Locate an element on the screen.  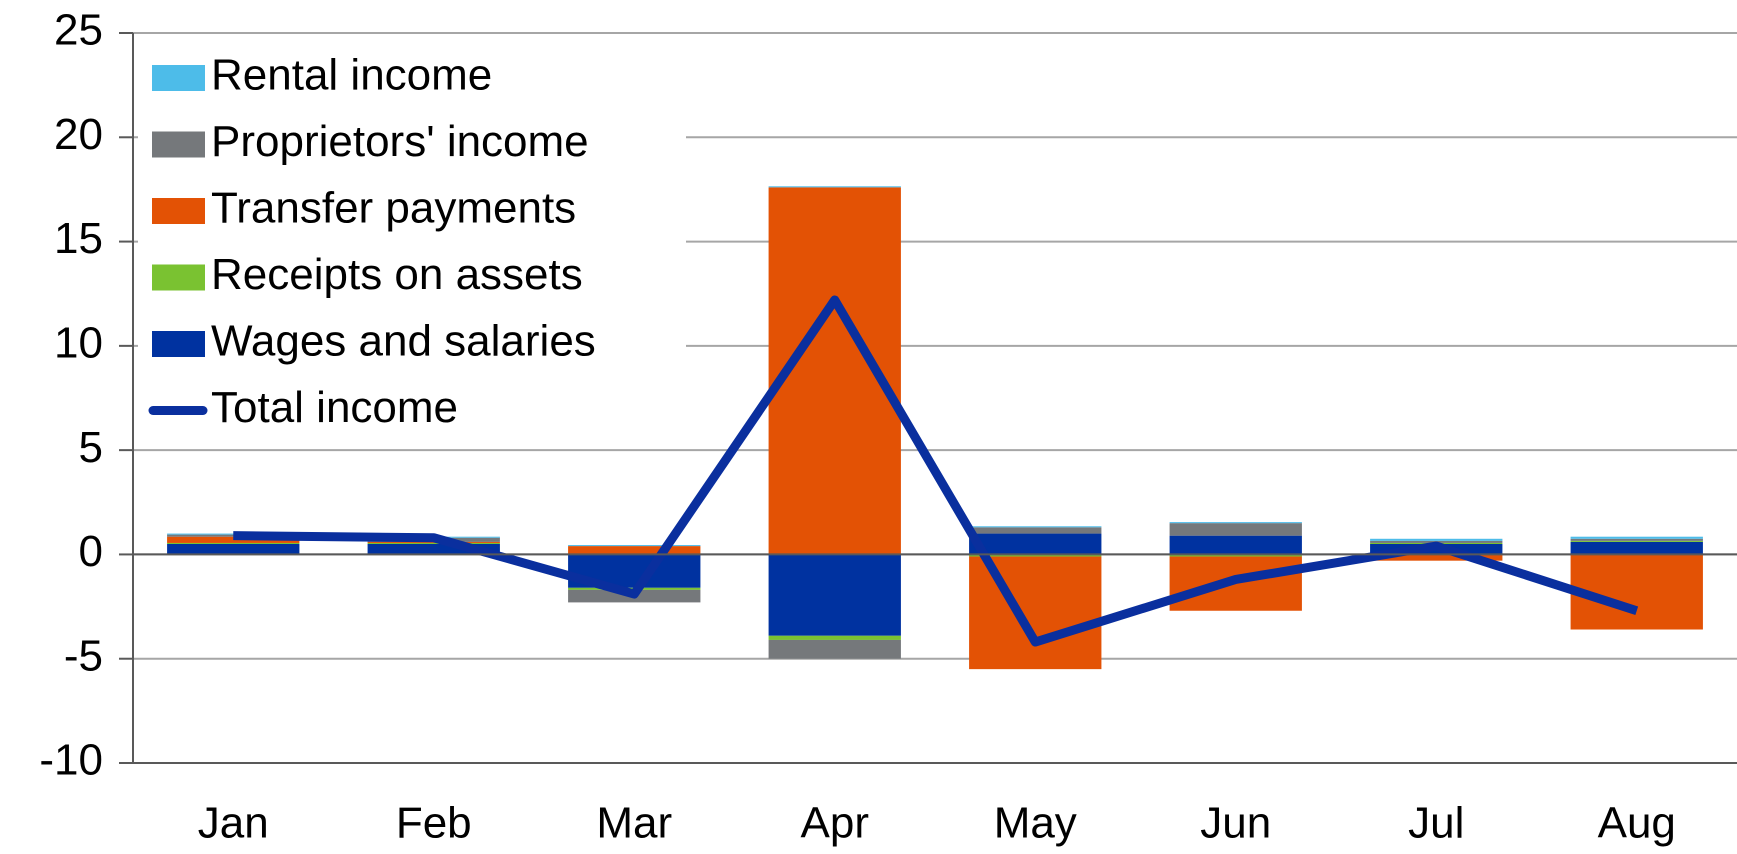
y-tick-label: 15 is located at coordinates (78, 238).